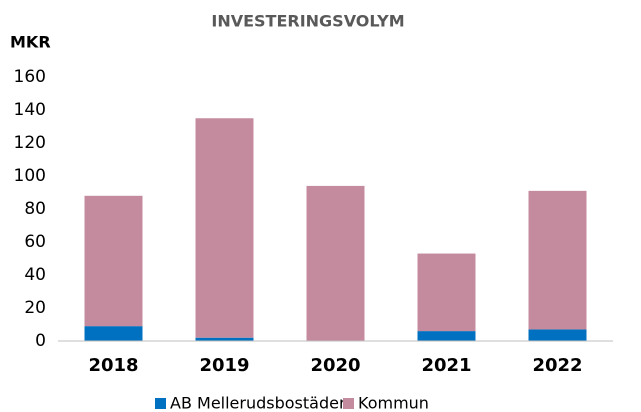 This screenshot has width=641, height=412. Describe the element at coordinates (557, 365) in the screenshot. I see `x-tick-label: 2022` at that location.